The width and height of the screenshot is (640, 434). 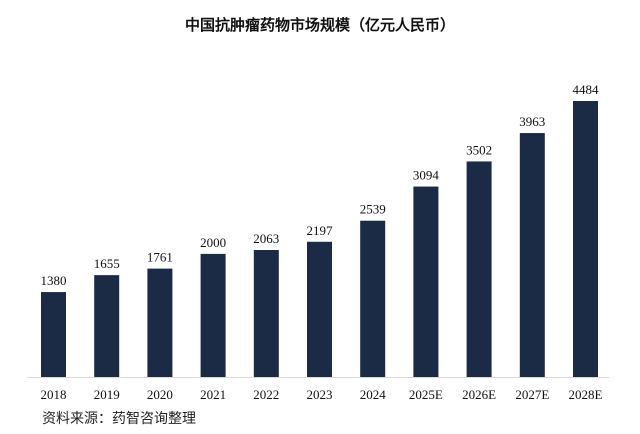 I want to click on tick-label-2021: 2021, so click(x=213, y=394).